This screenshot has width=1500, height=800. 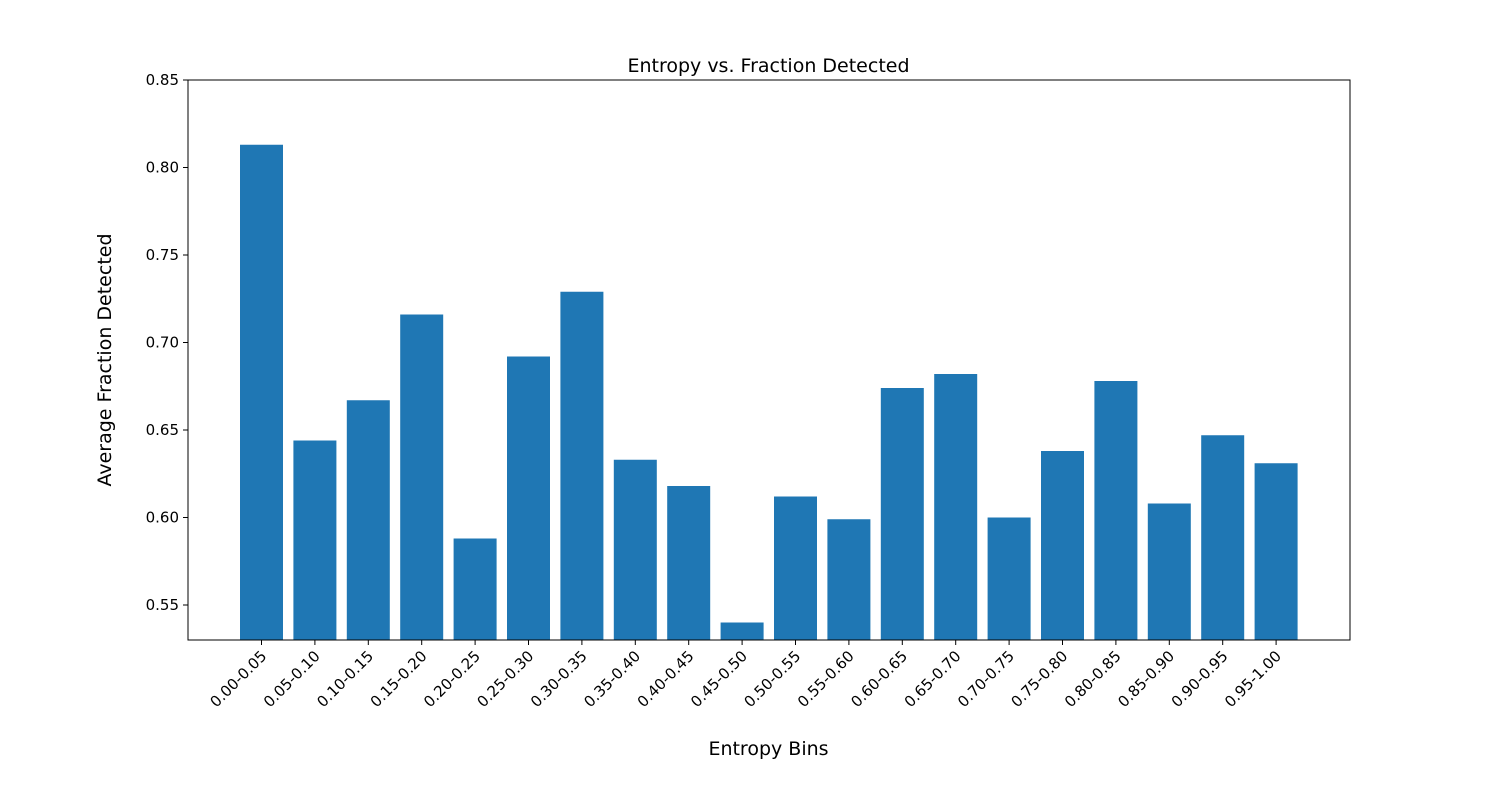 What do you see at coordinates (1146, 679) in the screenshot?
I see `x-tick-label: 0.85-0.90` at bounding box center [1146, 679].